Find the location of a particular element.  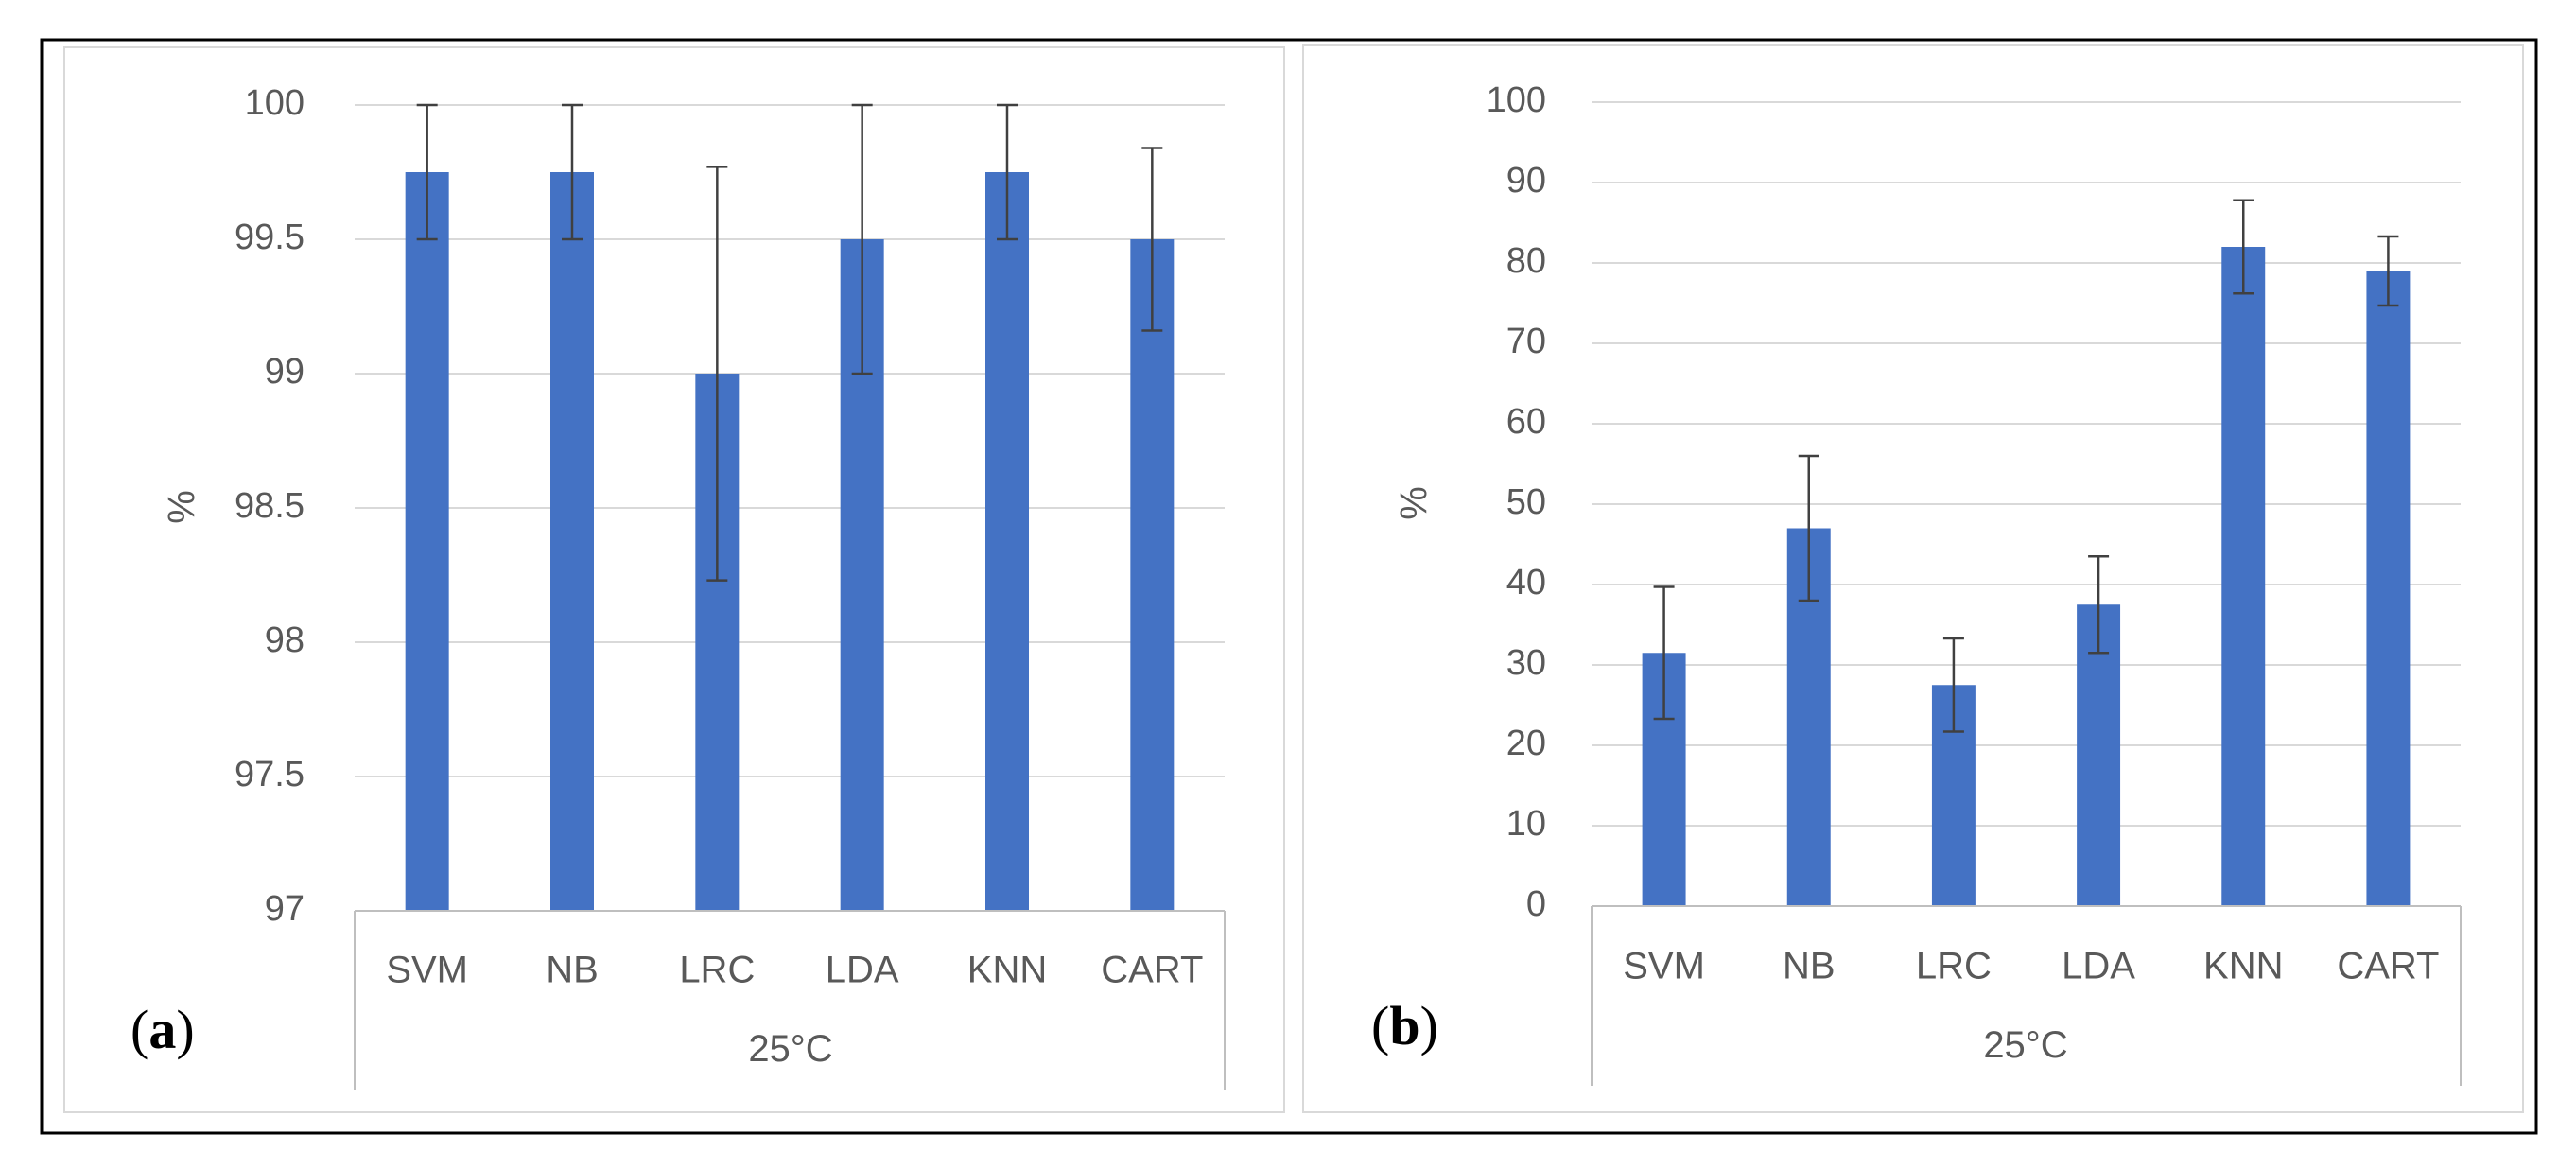

chart-b-category-label: KNN is located at coordinates (2243, 967).